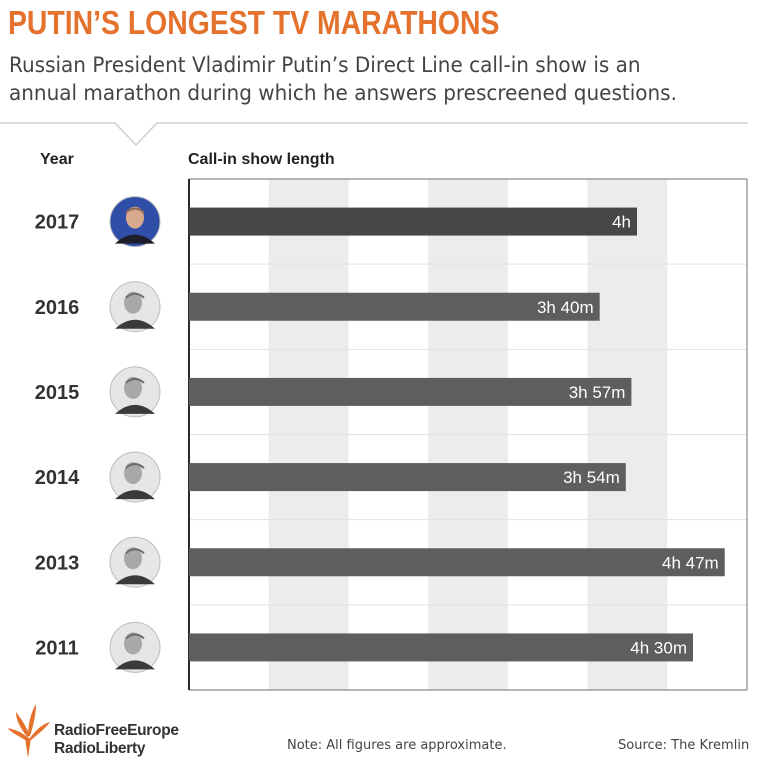 This screenshot has width=770, height=770. Describe the element at coordinates (597, 392) in the screenshot. I see `bar-value-label-2015: 3h 57m` at that location.